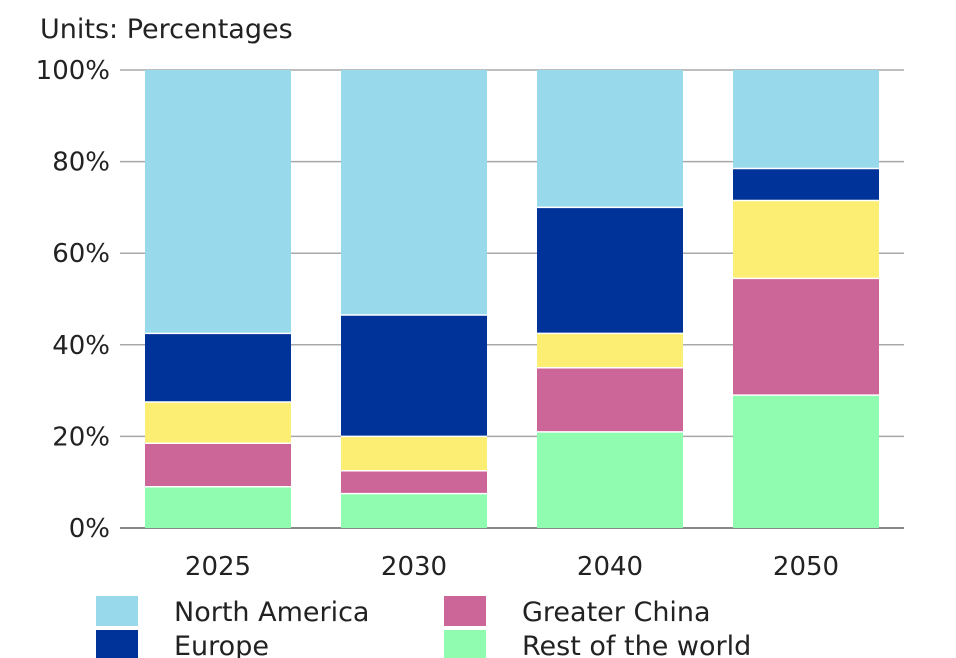  Describe the element at coordinates (271, 612) in the screenshot. I see `legend-label: North America` at that location.